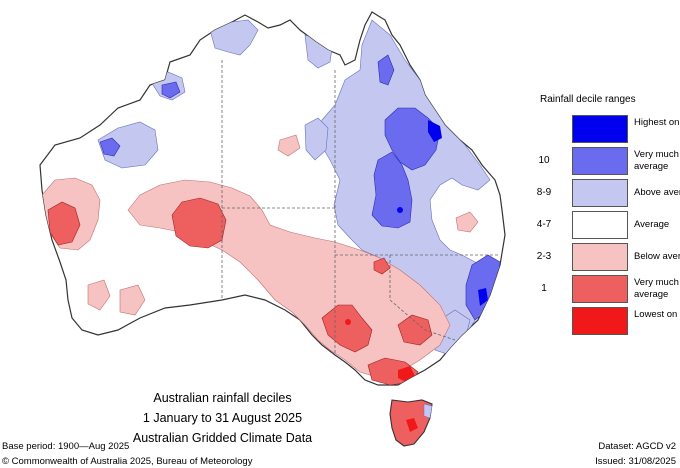 The image size is (680, 468). Describe the element at coordinates (347, 328) in the screenshot. I see `very-much-below-region-sa` at that location.